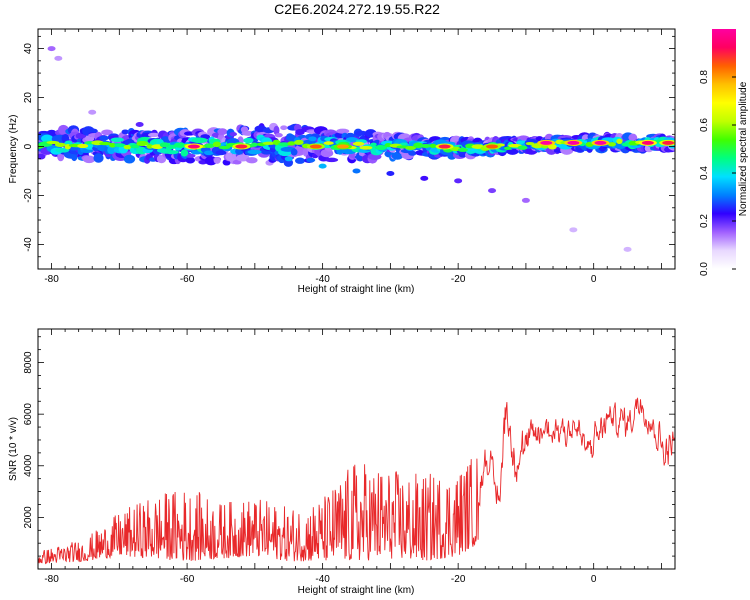 The width and height of the screenshot is (750, 600). Describe the element at coordinates (704, 269) in the screenshot. I see `colorbar-tick-label: 0.0` at that location.